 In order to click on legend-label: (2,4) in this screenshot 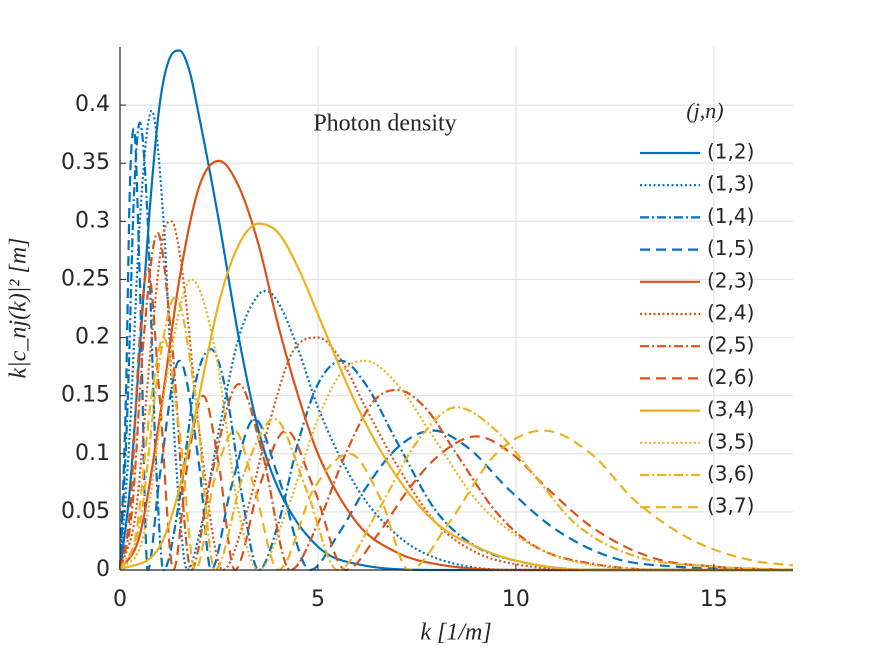, I will do `click(730, 313)`.